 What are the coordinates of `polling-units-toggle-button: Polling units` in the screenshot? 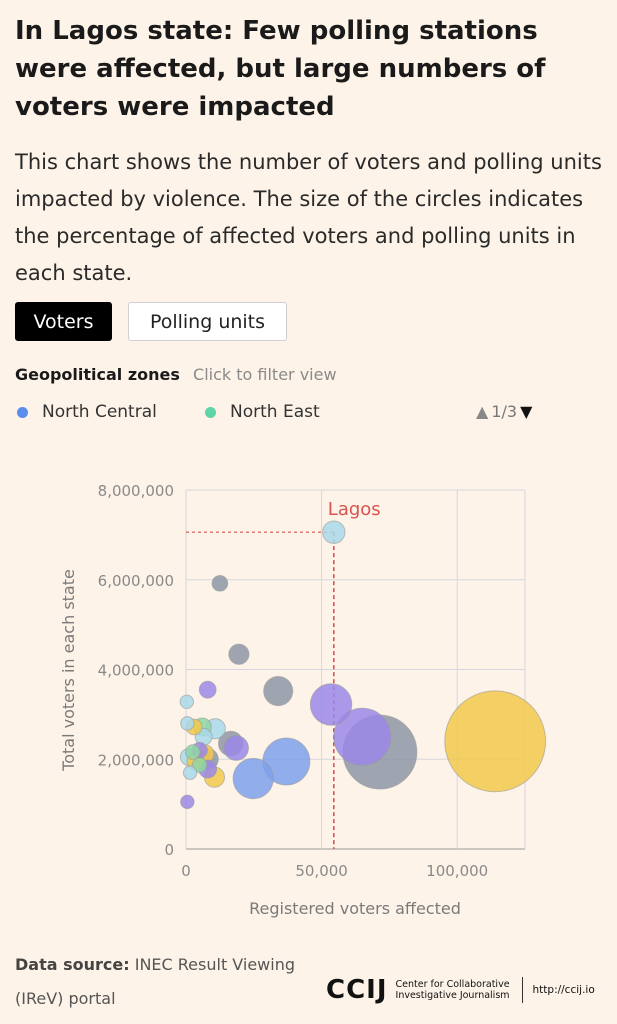 It's located at (207, 321).